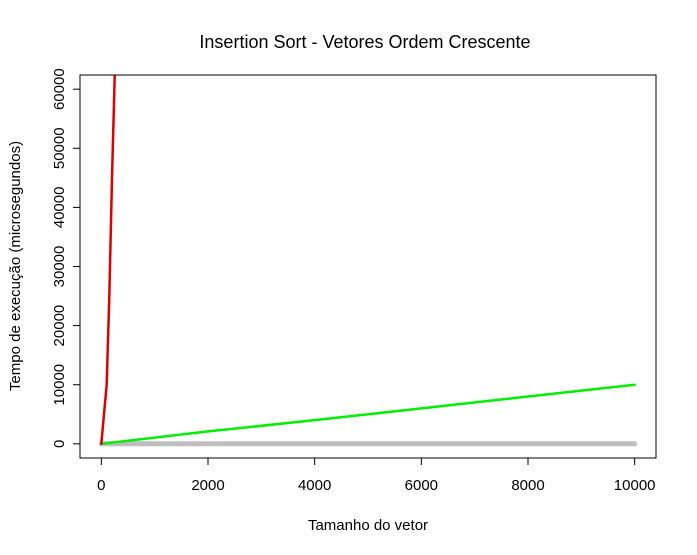 Image resolution: width=697 pixels, height=555 pixels. Describe the element at coordinates (364, 42) in the screenshot. I see `chart-title: Insertion Sort - Vetores Ordem Crescente` at that location.